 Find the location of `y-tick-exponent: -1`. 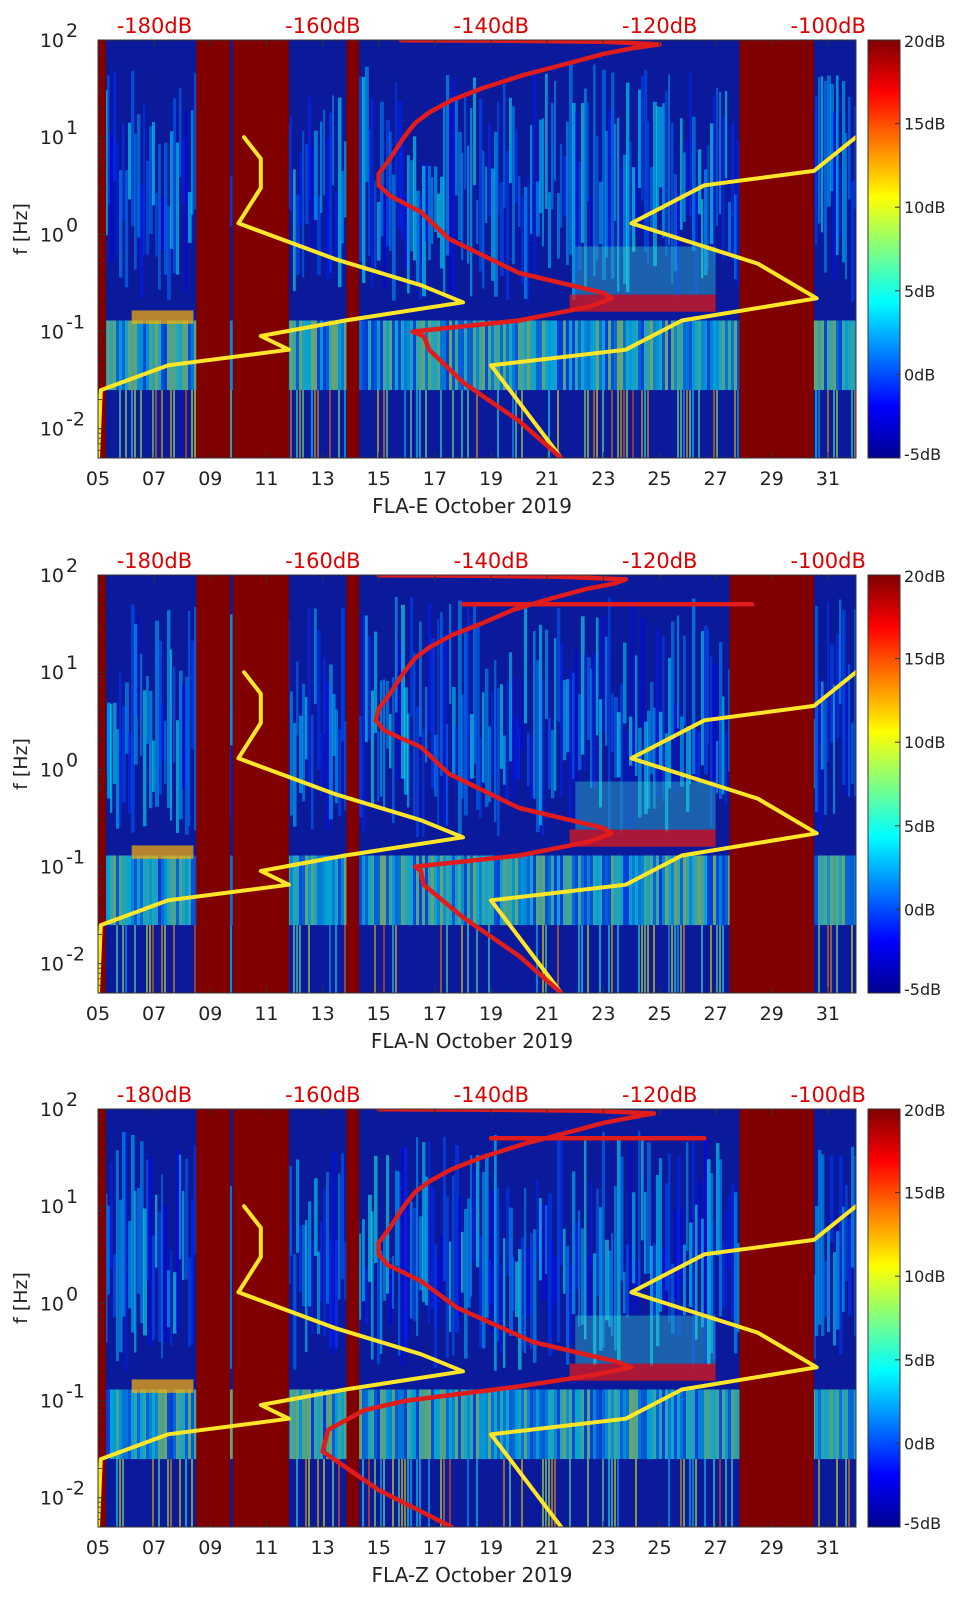

y-tick-exponent: -1 is located at coordinates (75, 1392).